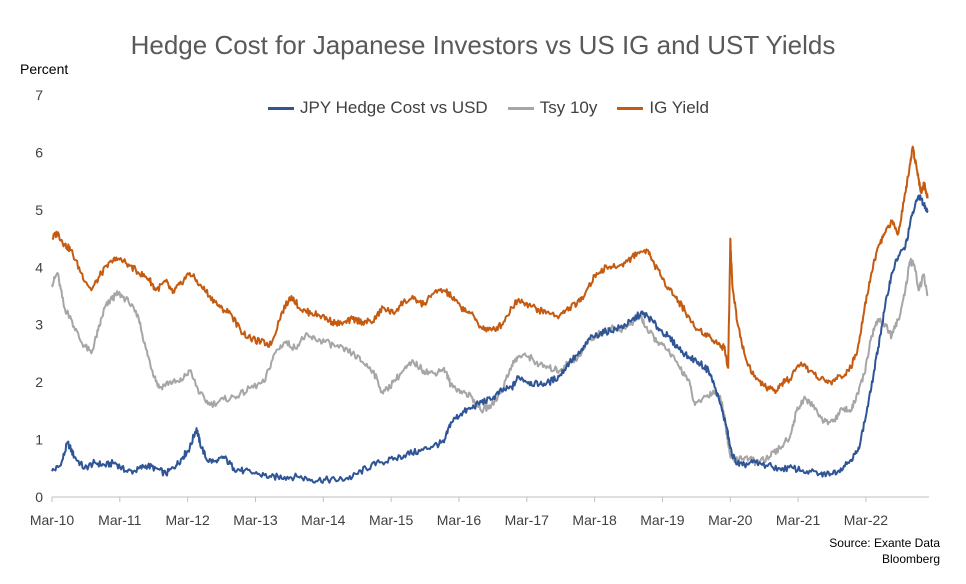 This screenshot has width=966, height=584. Describe the element at coordinates (798, 520) in the screenshot. I see `x-tick-label: Mar-21` at that location.